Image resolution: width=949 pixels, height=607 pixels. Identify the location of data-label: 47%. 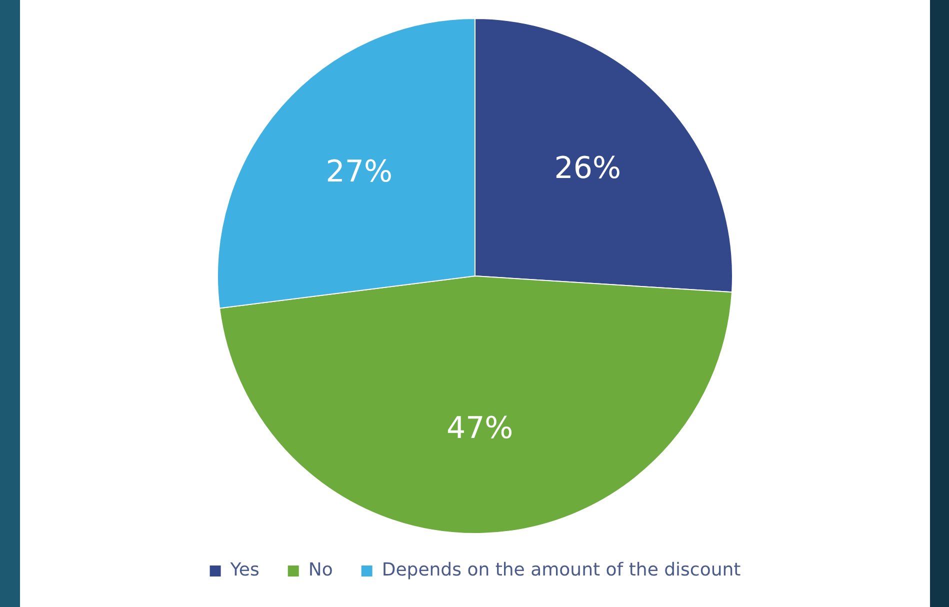
(480, 428).